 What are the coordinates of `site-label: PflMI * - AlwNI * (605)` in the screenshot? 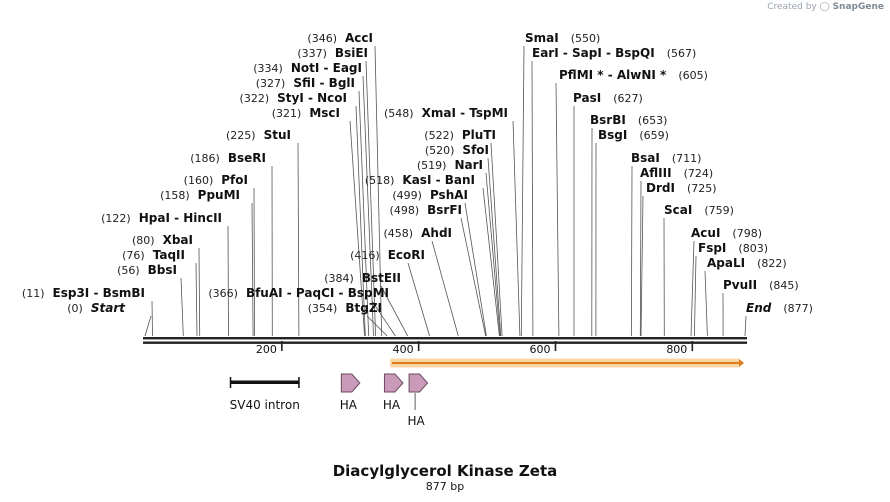 It's located at (633, 75).